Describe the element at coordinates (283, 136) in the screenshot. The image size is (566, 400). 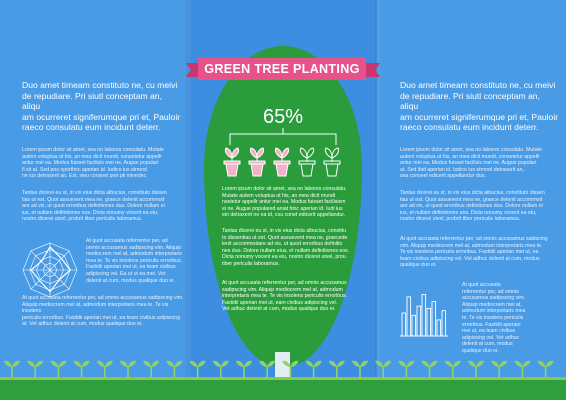
I see `pots-bracket` at that location.